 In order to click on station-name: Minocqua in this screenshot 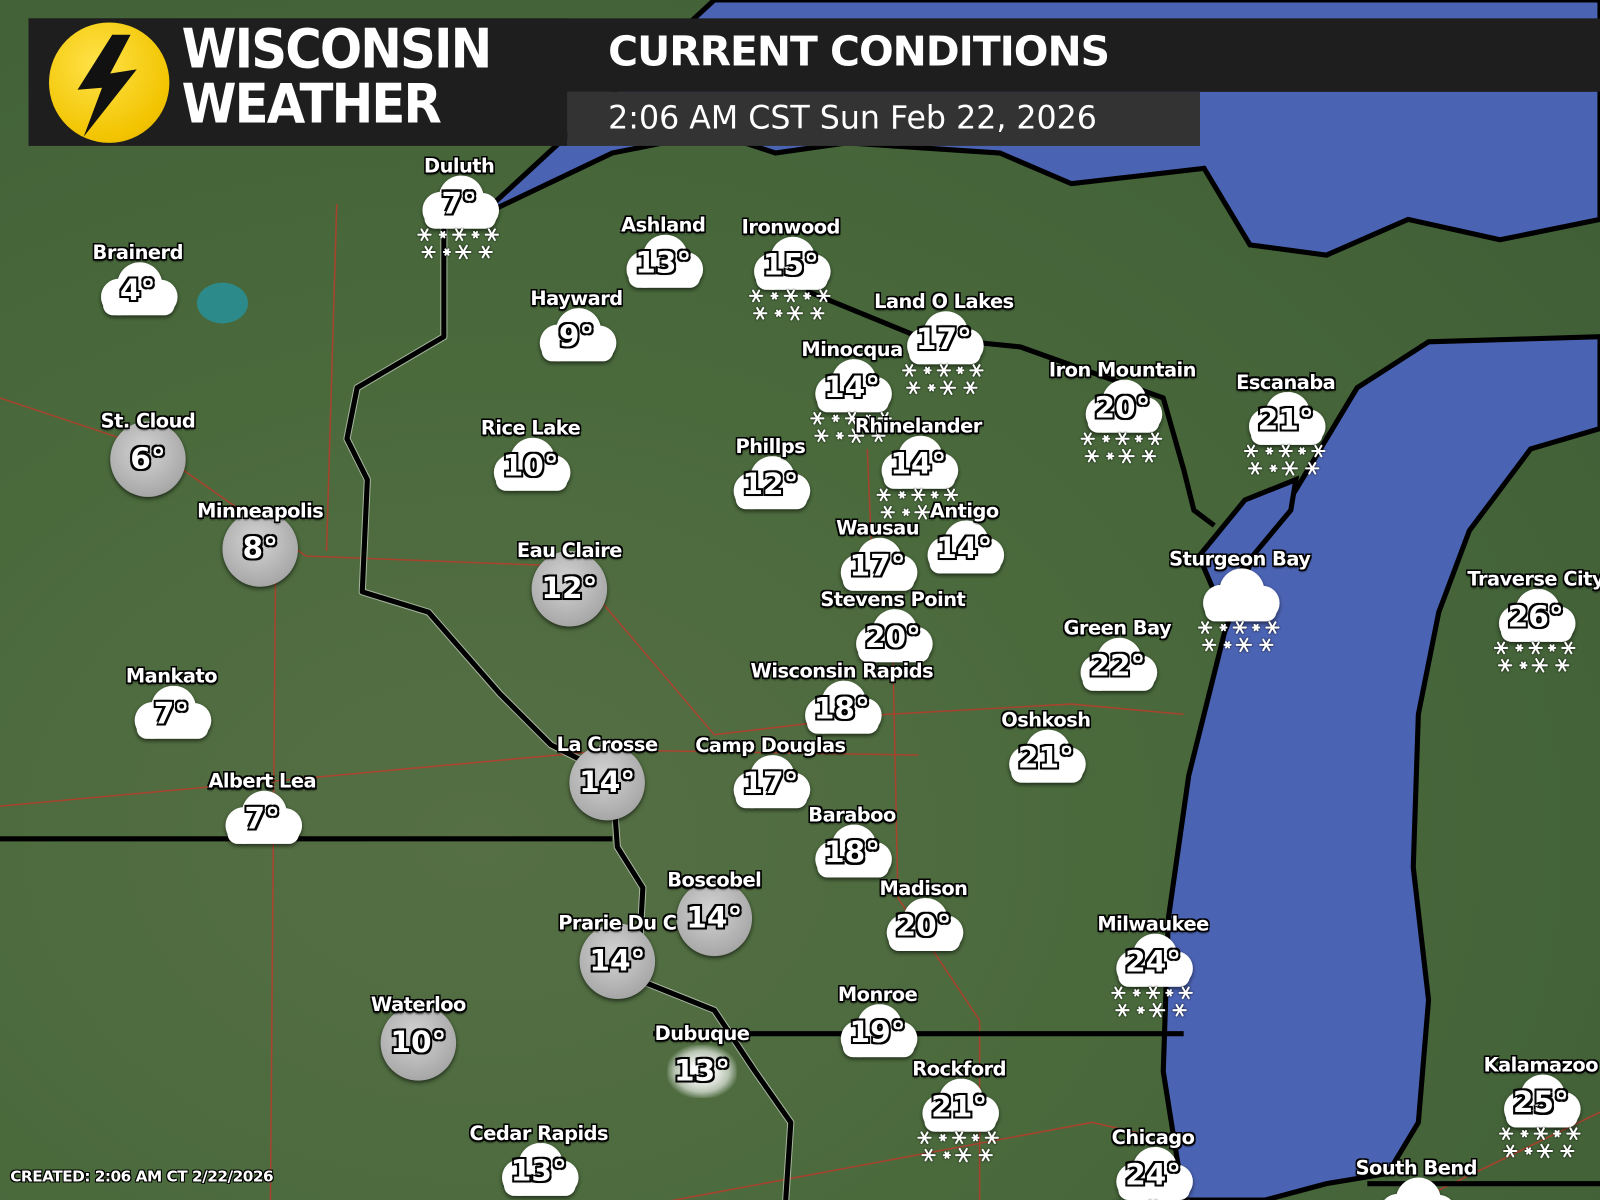, I will do `click(852, 350)`.